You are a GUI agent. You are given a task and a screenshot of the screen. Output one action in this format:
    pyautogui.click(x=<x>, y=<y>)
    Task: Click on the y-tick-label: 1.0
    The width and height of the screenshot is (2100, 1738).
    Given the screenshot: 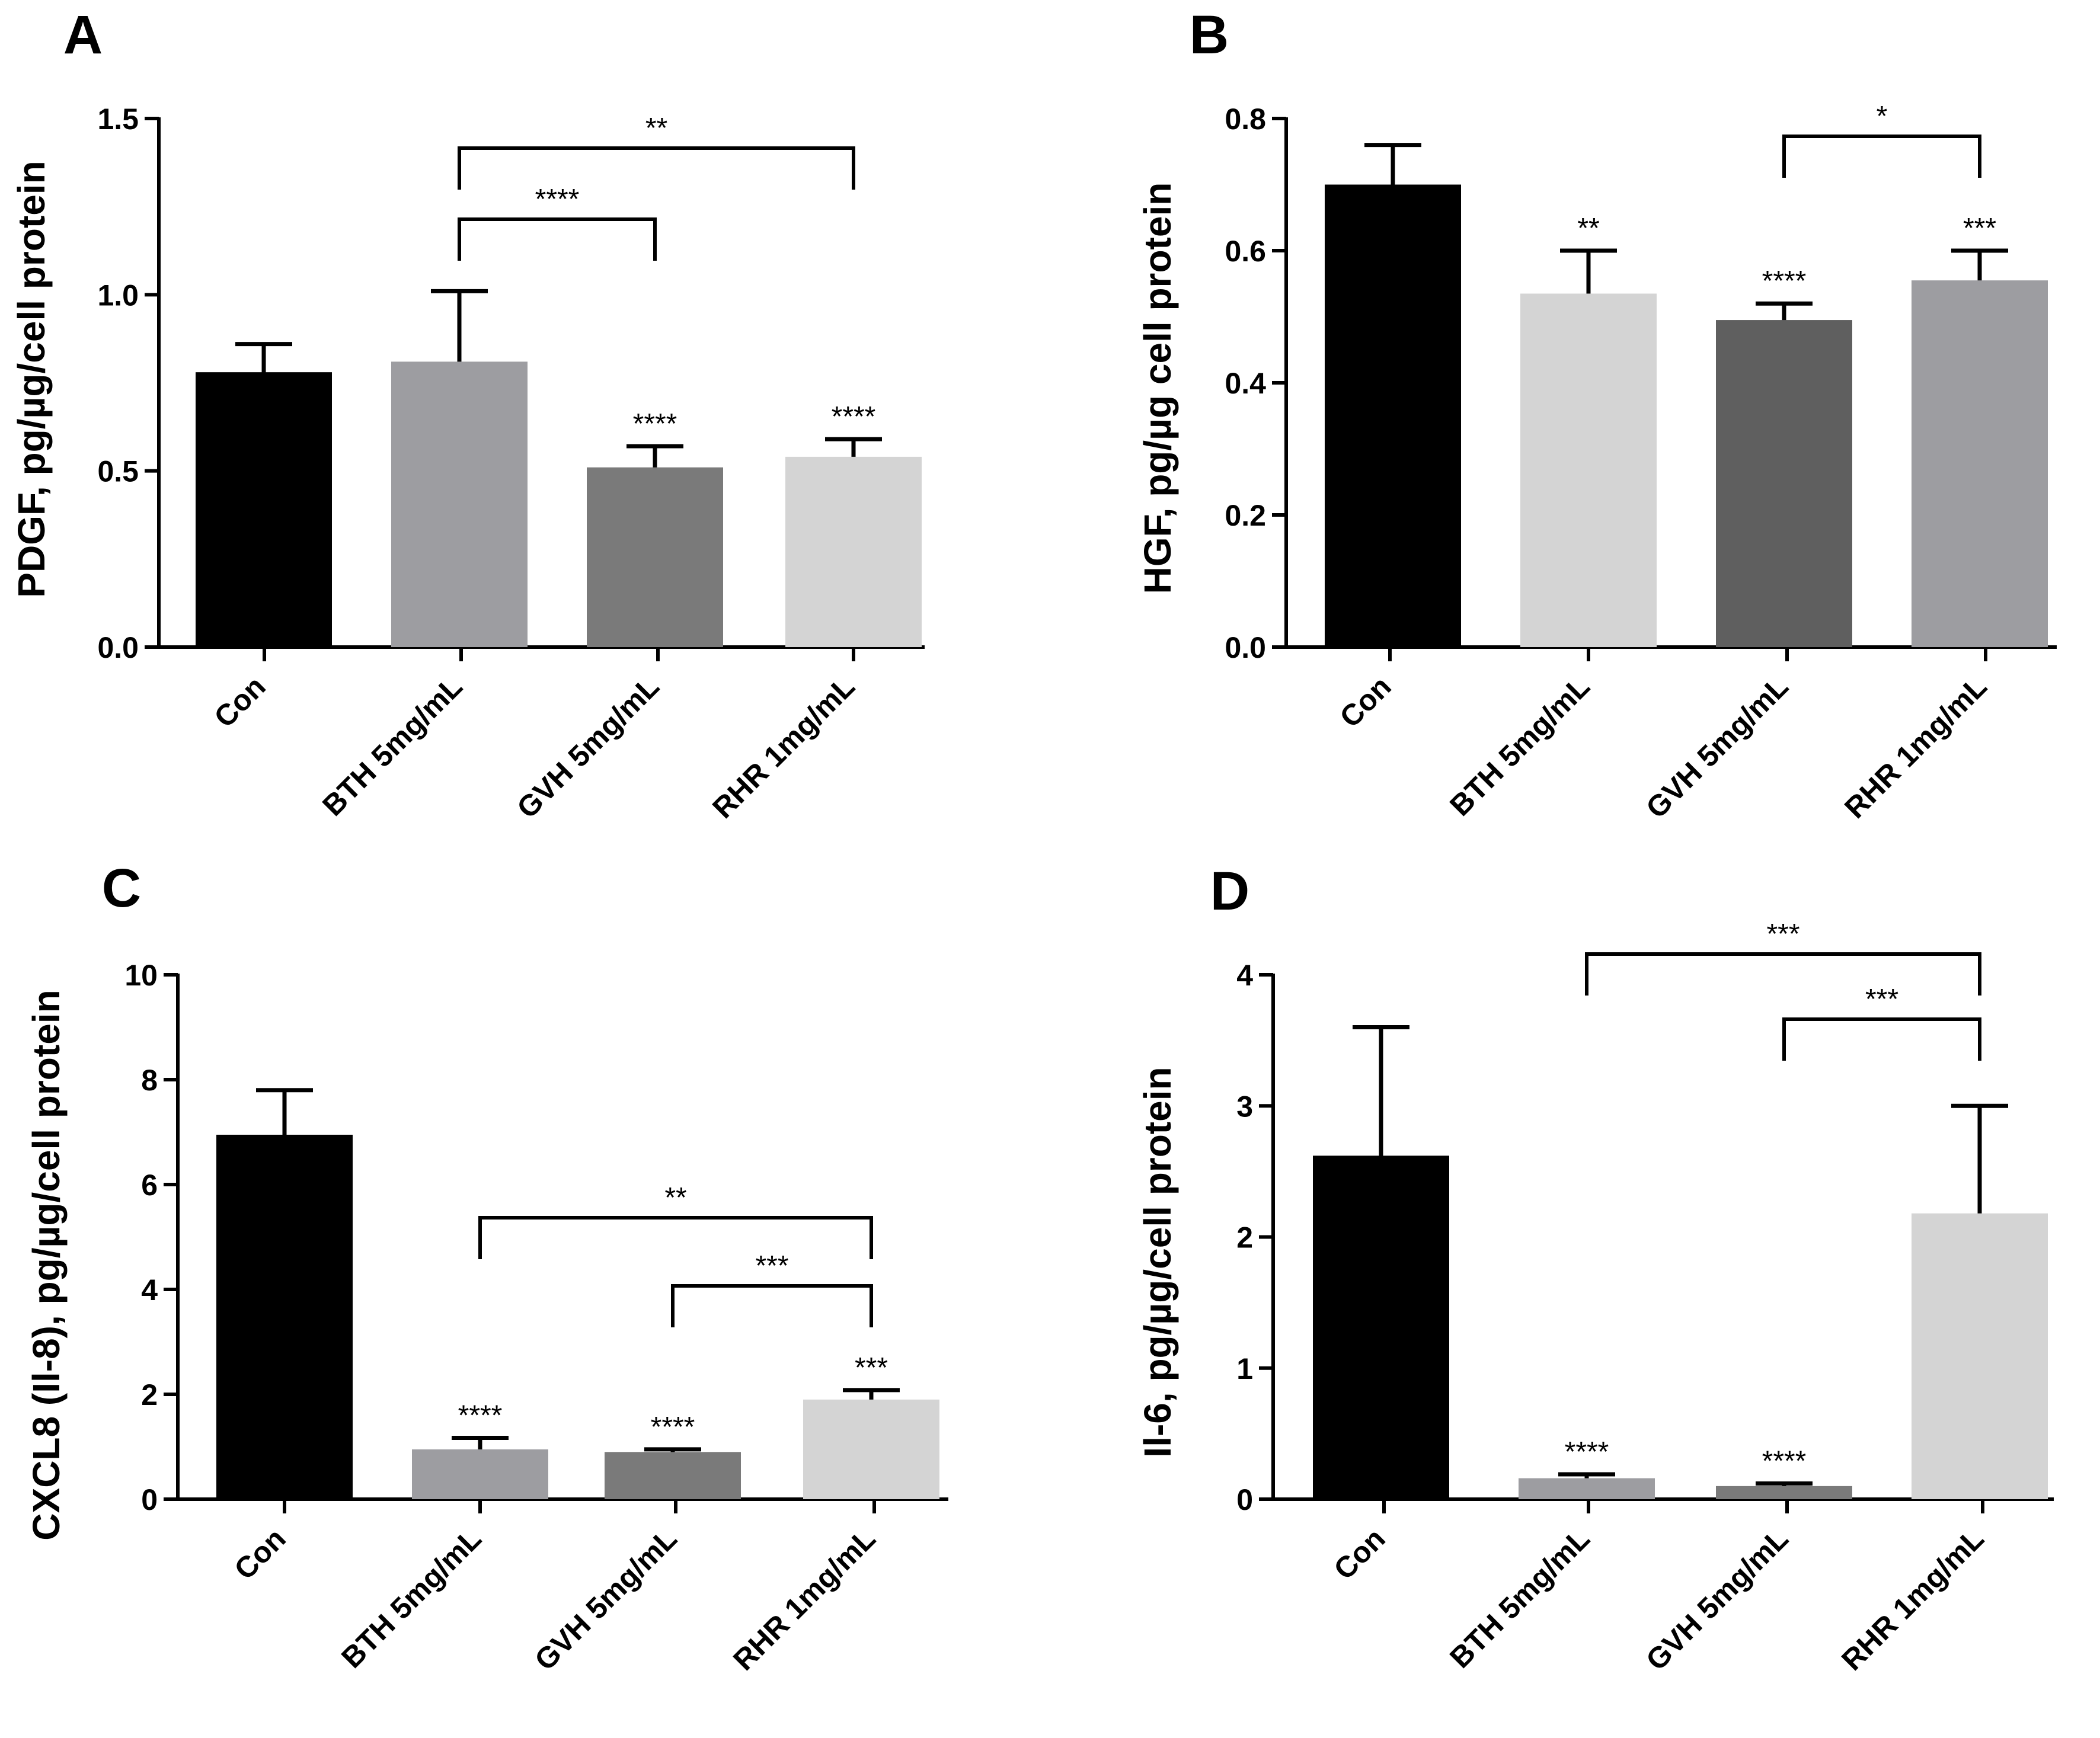 What is the action you would take?
    pyautogui.click(x=118, y=296)
    